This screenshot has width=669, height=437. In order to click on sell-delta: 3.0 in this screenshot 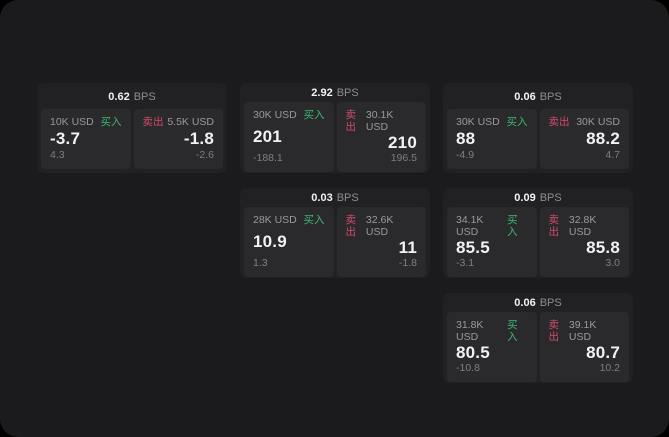, I will do `click(612, 263)`.